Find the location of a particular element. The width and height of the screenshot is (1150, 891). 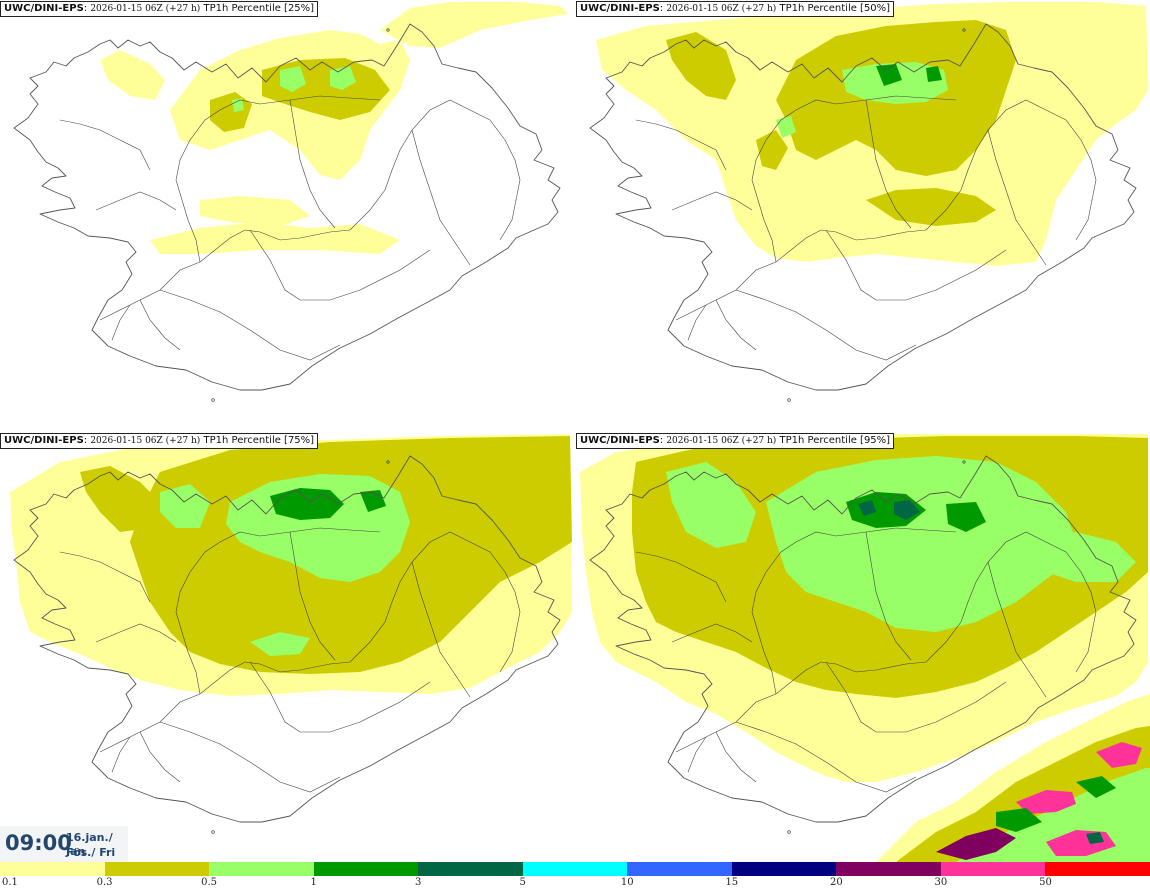

colorbar-label: 50 is located at coordinates (1045, 882).